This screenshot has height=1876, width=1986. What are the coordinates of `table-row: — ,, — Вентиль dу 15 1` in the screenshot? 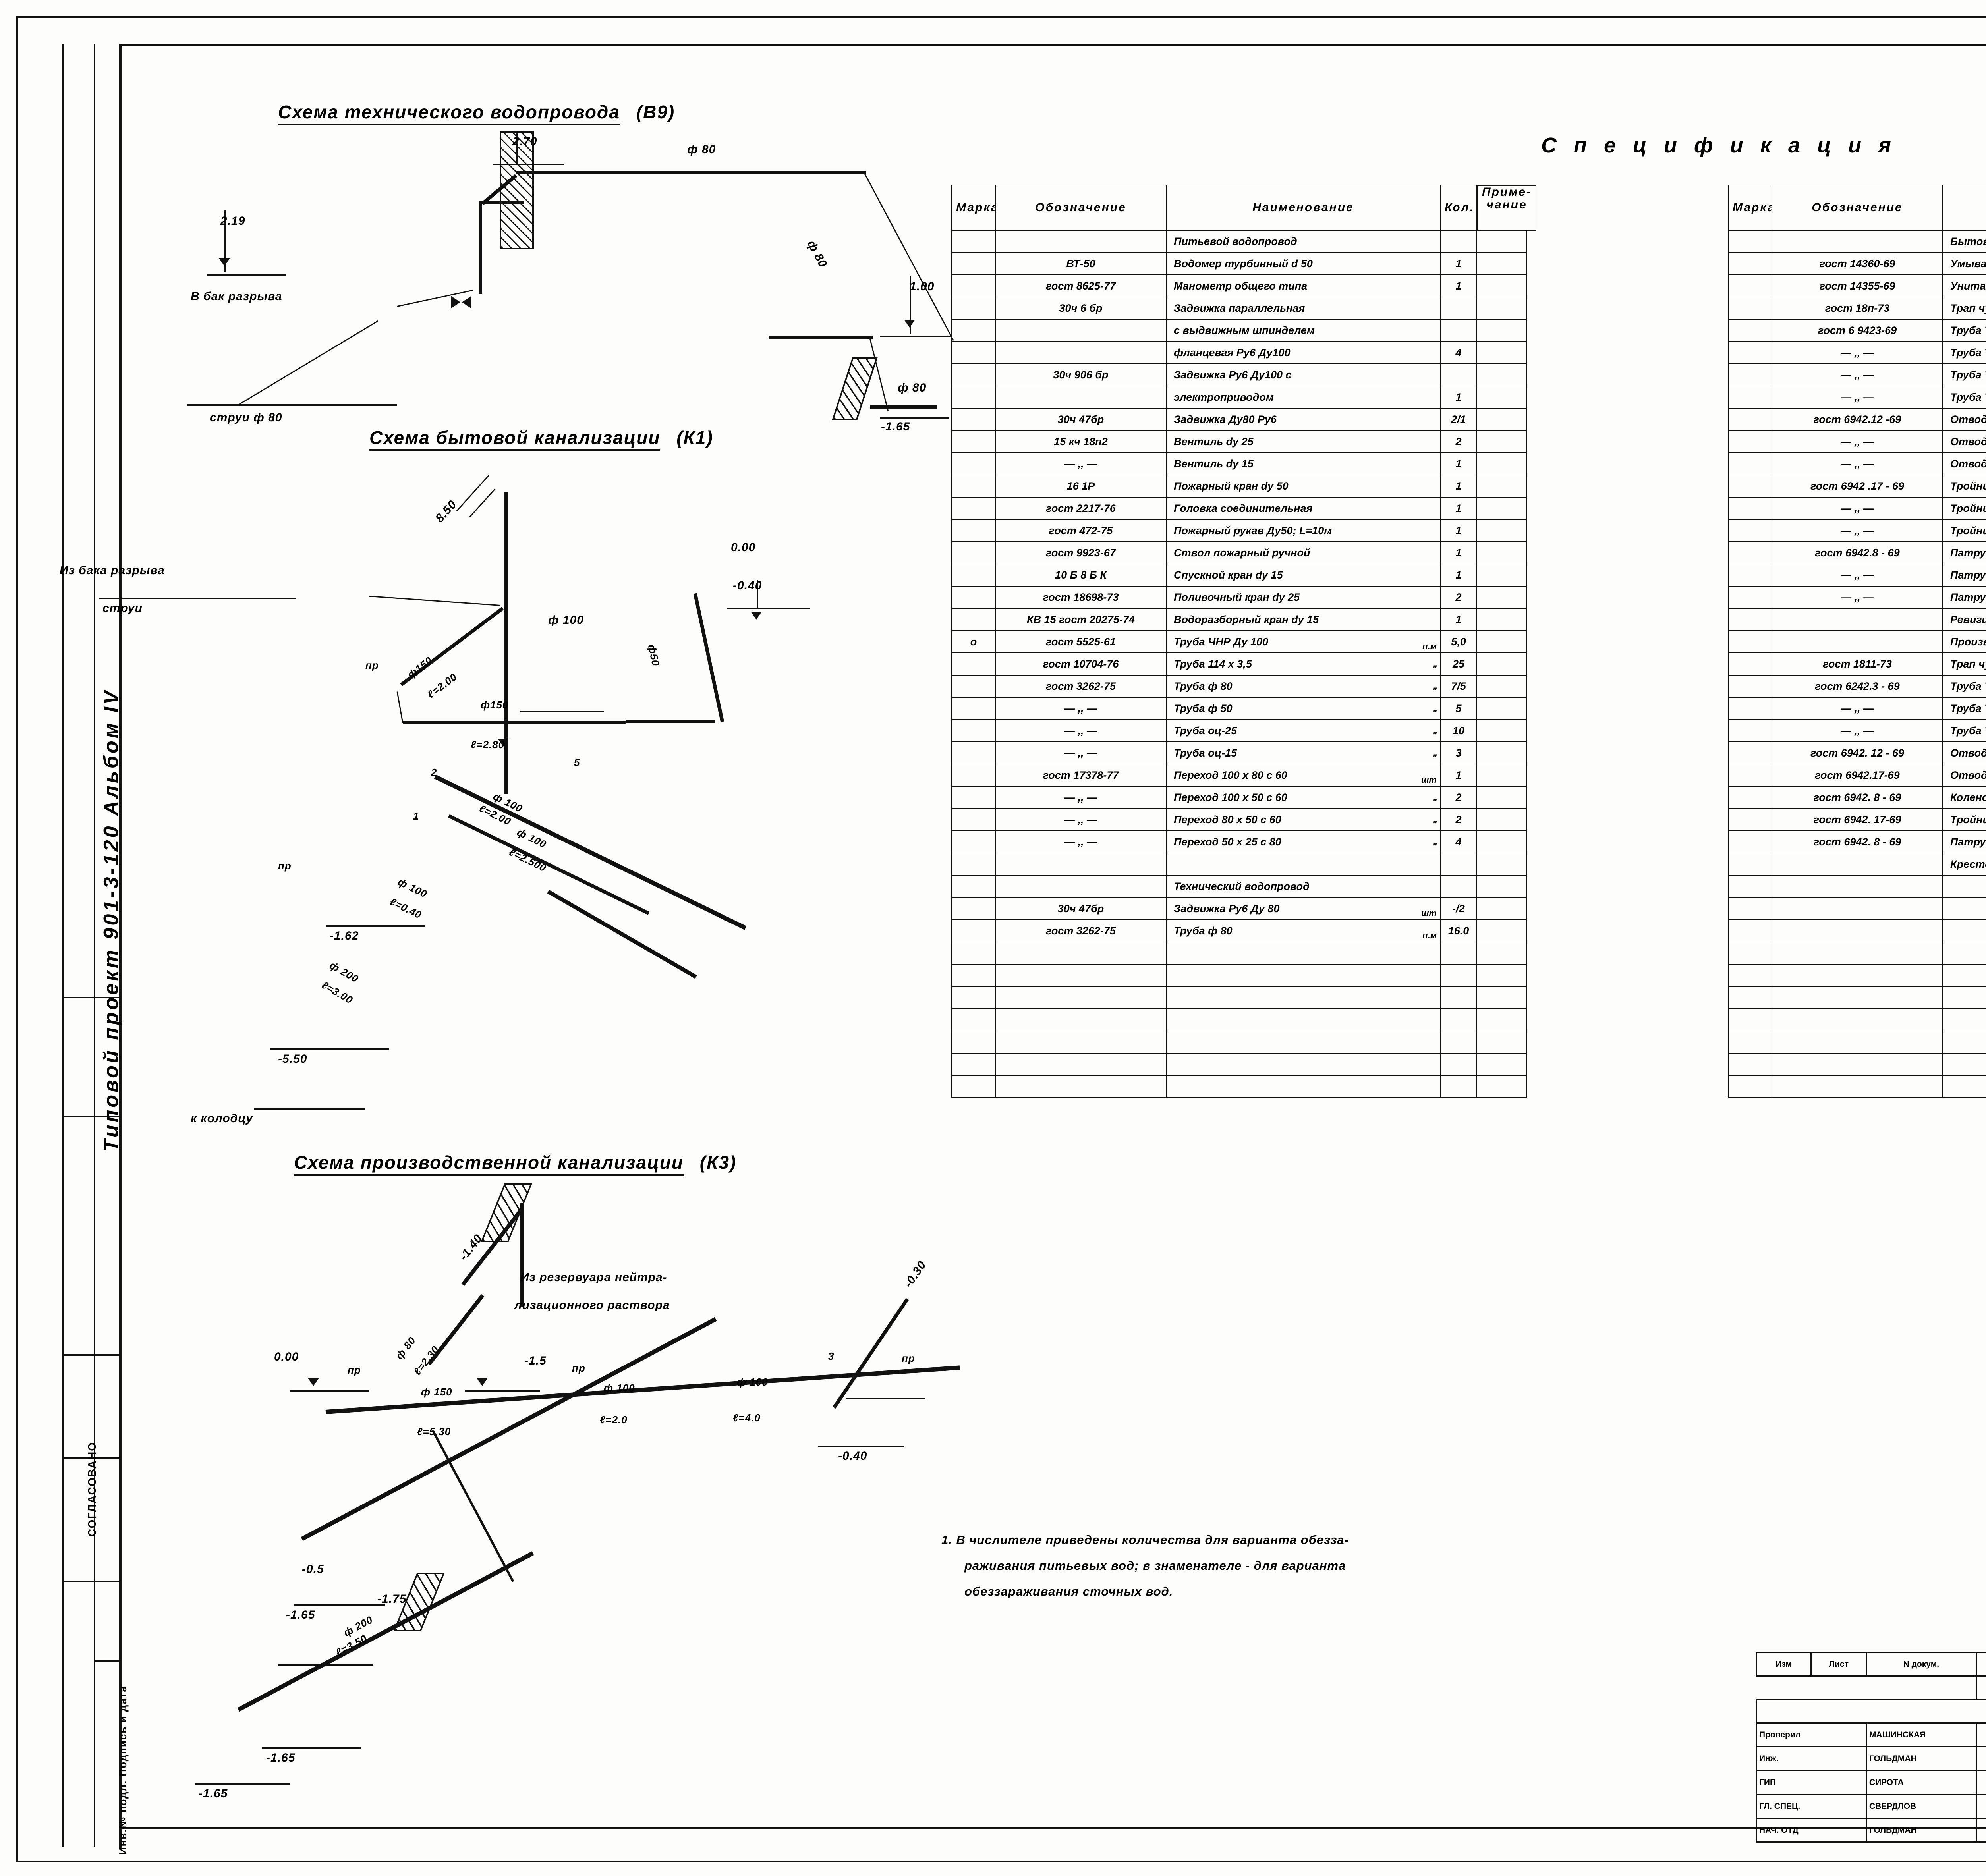 It's located at (1239, 463).